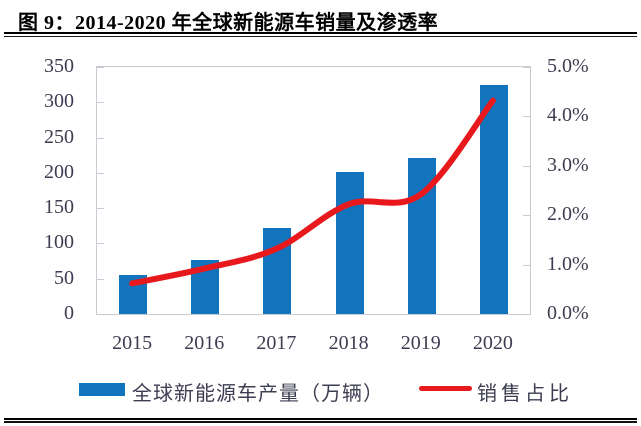  What do you see at coordinates (102, 389) in the screenshot?
I see `legend-bar-swatch` at bounding box center [102, 389].